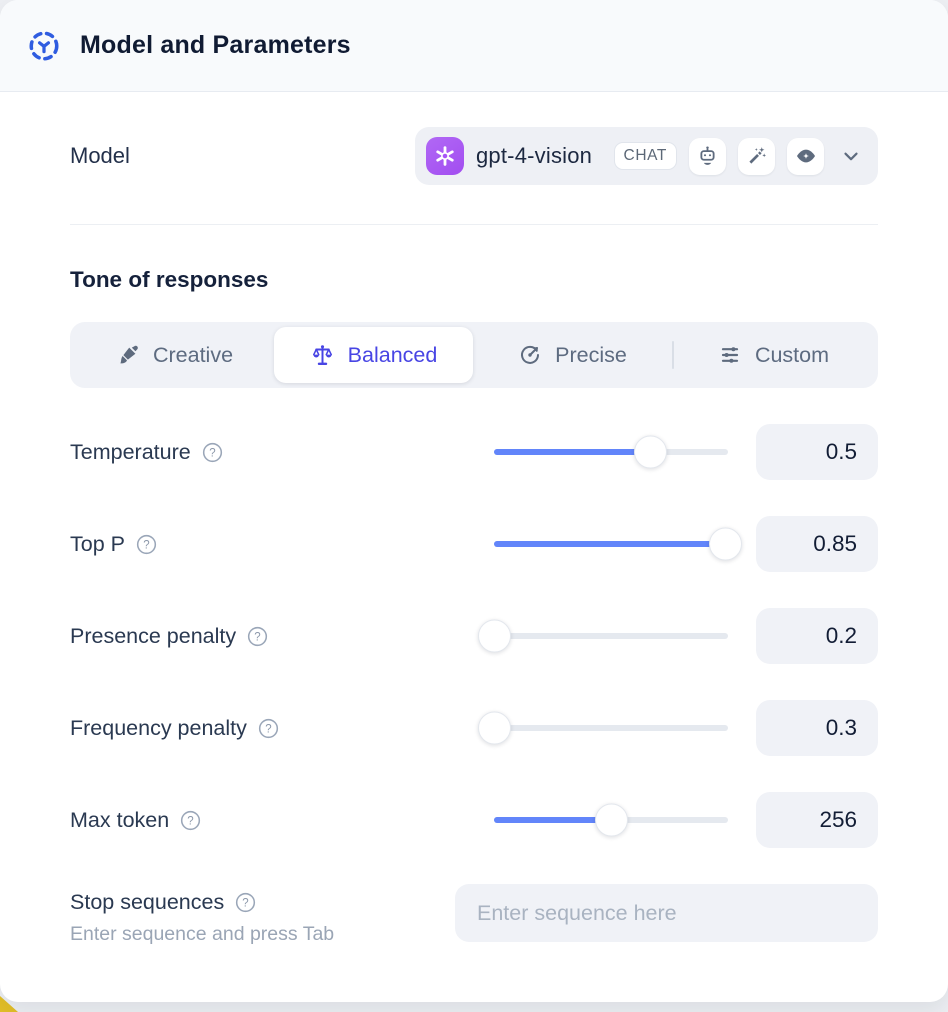 Image resolution: width=948 pixels, height=1012 pixels. Describe the element at coordinates (193, 354) in the screenshot. I see `tone-option-label: Creative` at that location.